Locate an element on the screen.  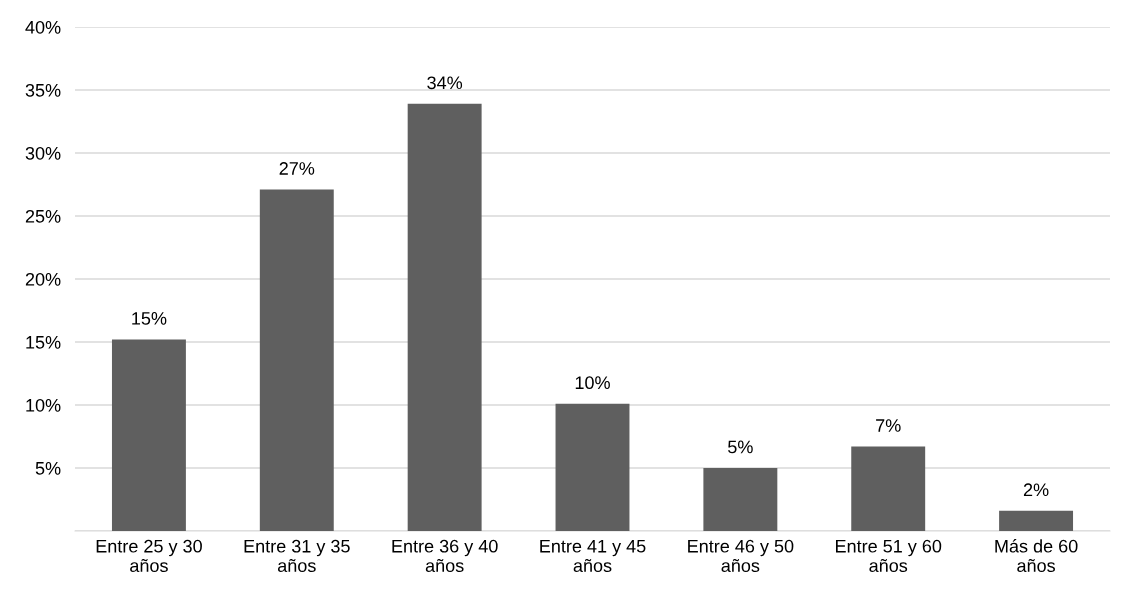
data-label: 2% is located at coordinates (1036, 490).